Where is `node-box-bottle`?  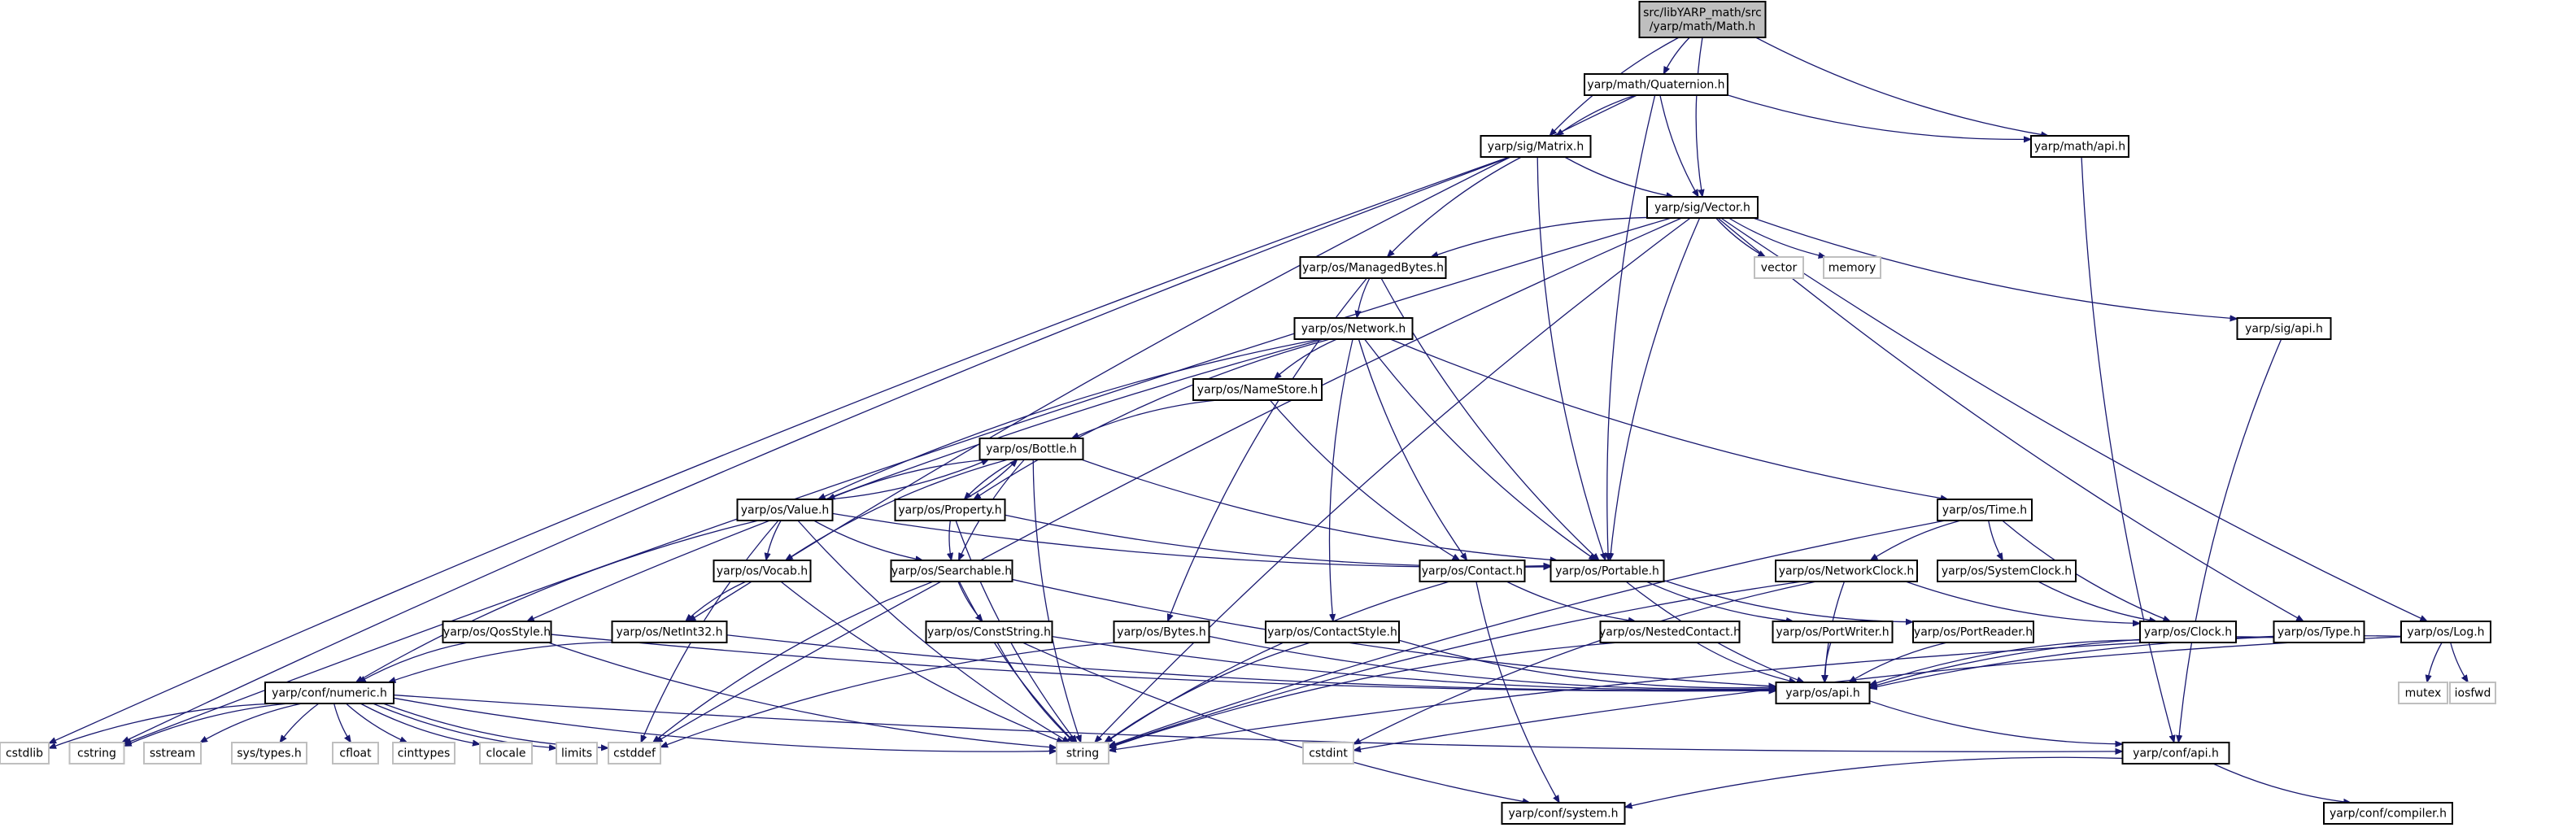 node-box-bottle is located at coordinates (1031, 449).